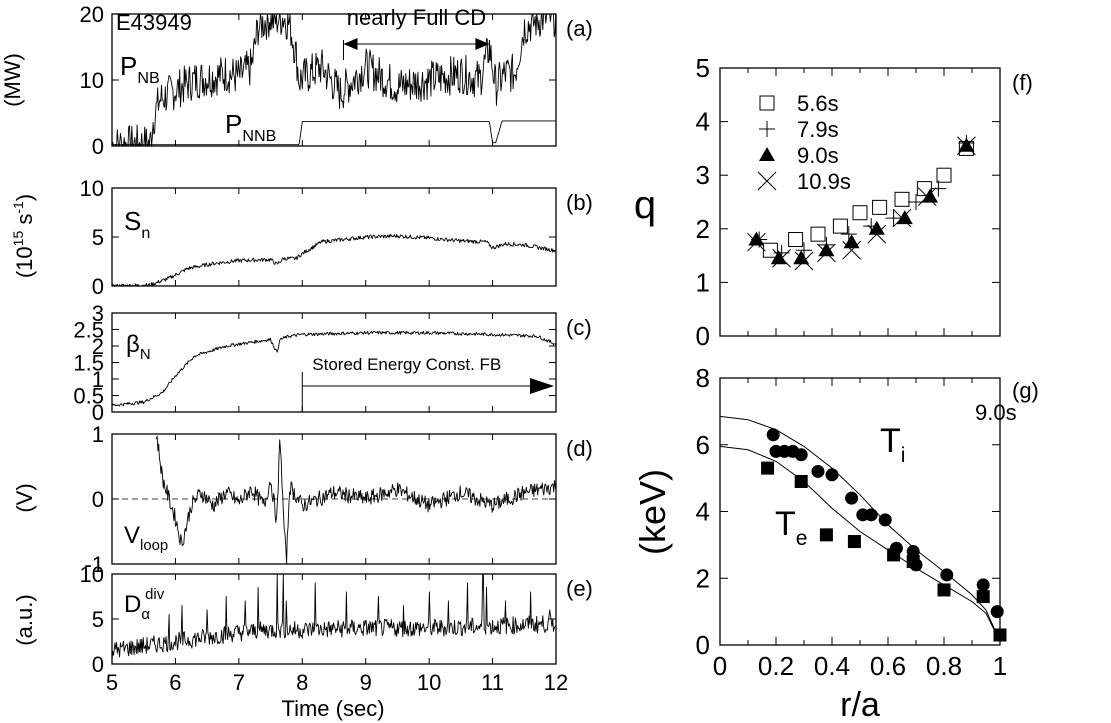 The height and width of the screenshot is (723, 1111). What do you see at coordinates (944, 666) in the screenshot?
I see `x-tick-label: 0.8` at bounding box center [944, 666].